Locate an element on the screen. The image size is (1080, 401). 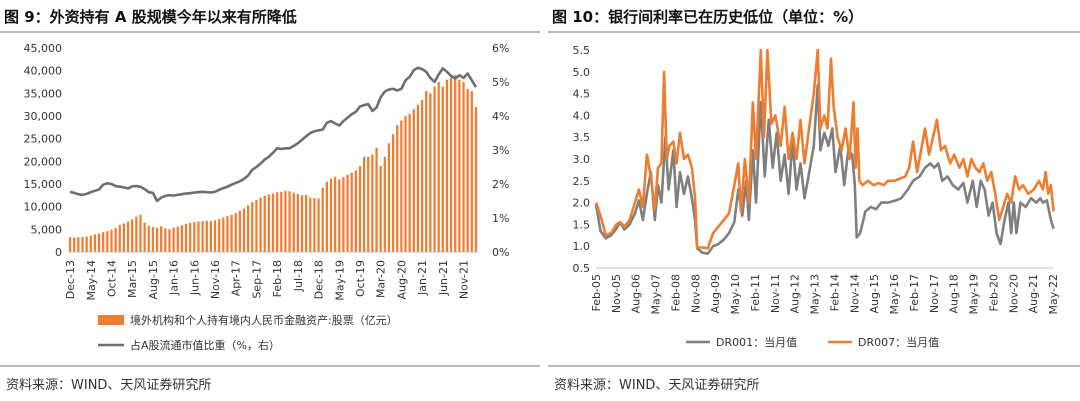
y-tick-label: 5.5 is located at coordinates (582, 50).